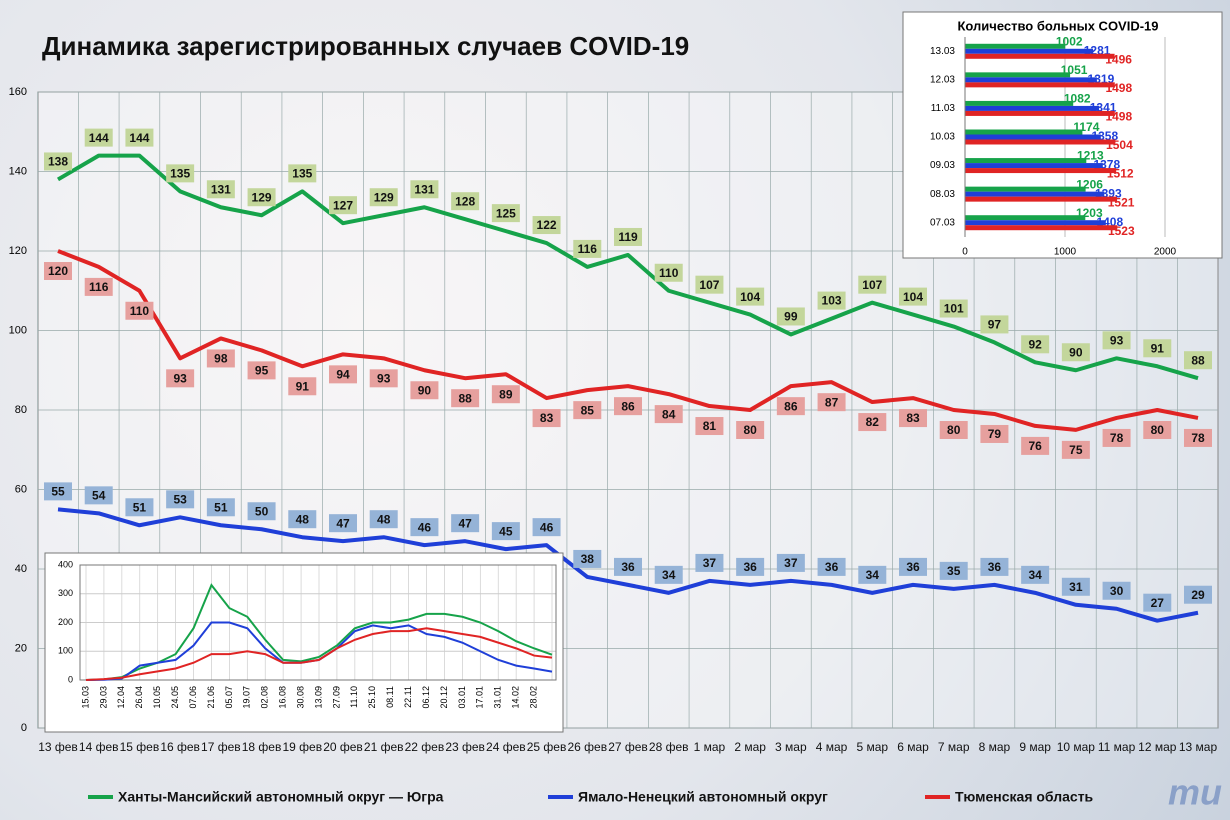 The width and height of the screenshot is (1230, 820). Describe the element at coordinates (498, 697) in the screenshot. I see `x-tick-label: 31.01` at that location.